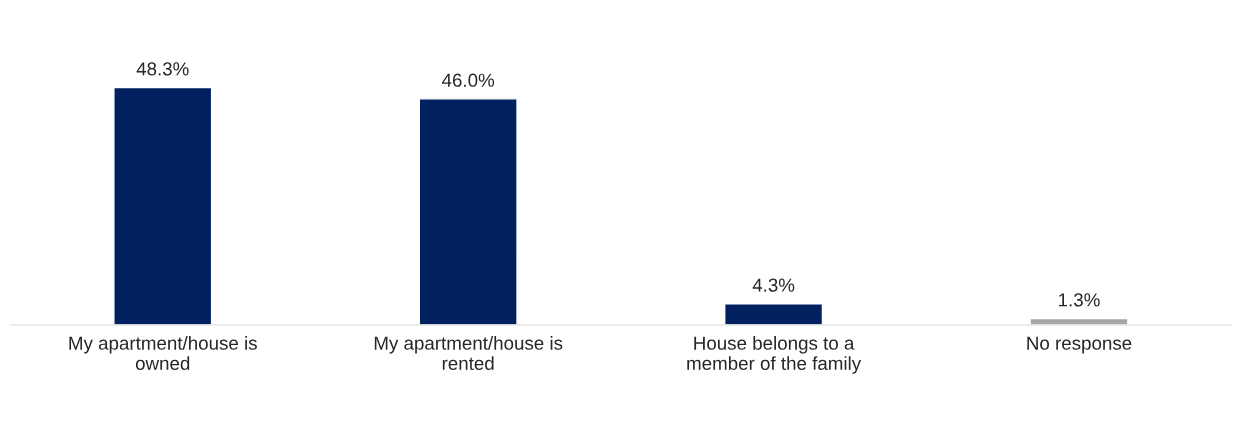 Image resolution: width=1253 pixels, height=422 pixels. Describe the element at coordinates (1079, 345) in the screenshot. I see `x-tick-label: No response` at that location.